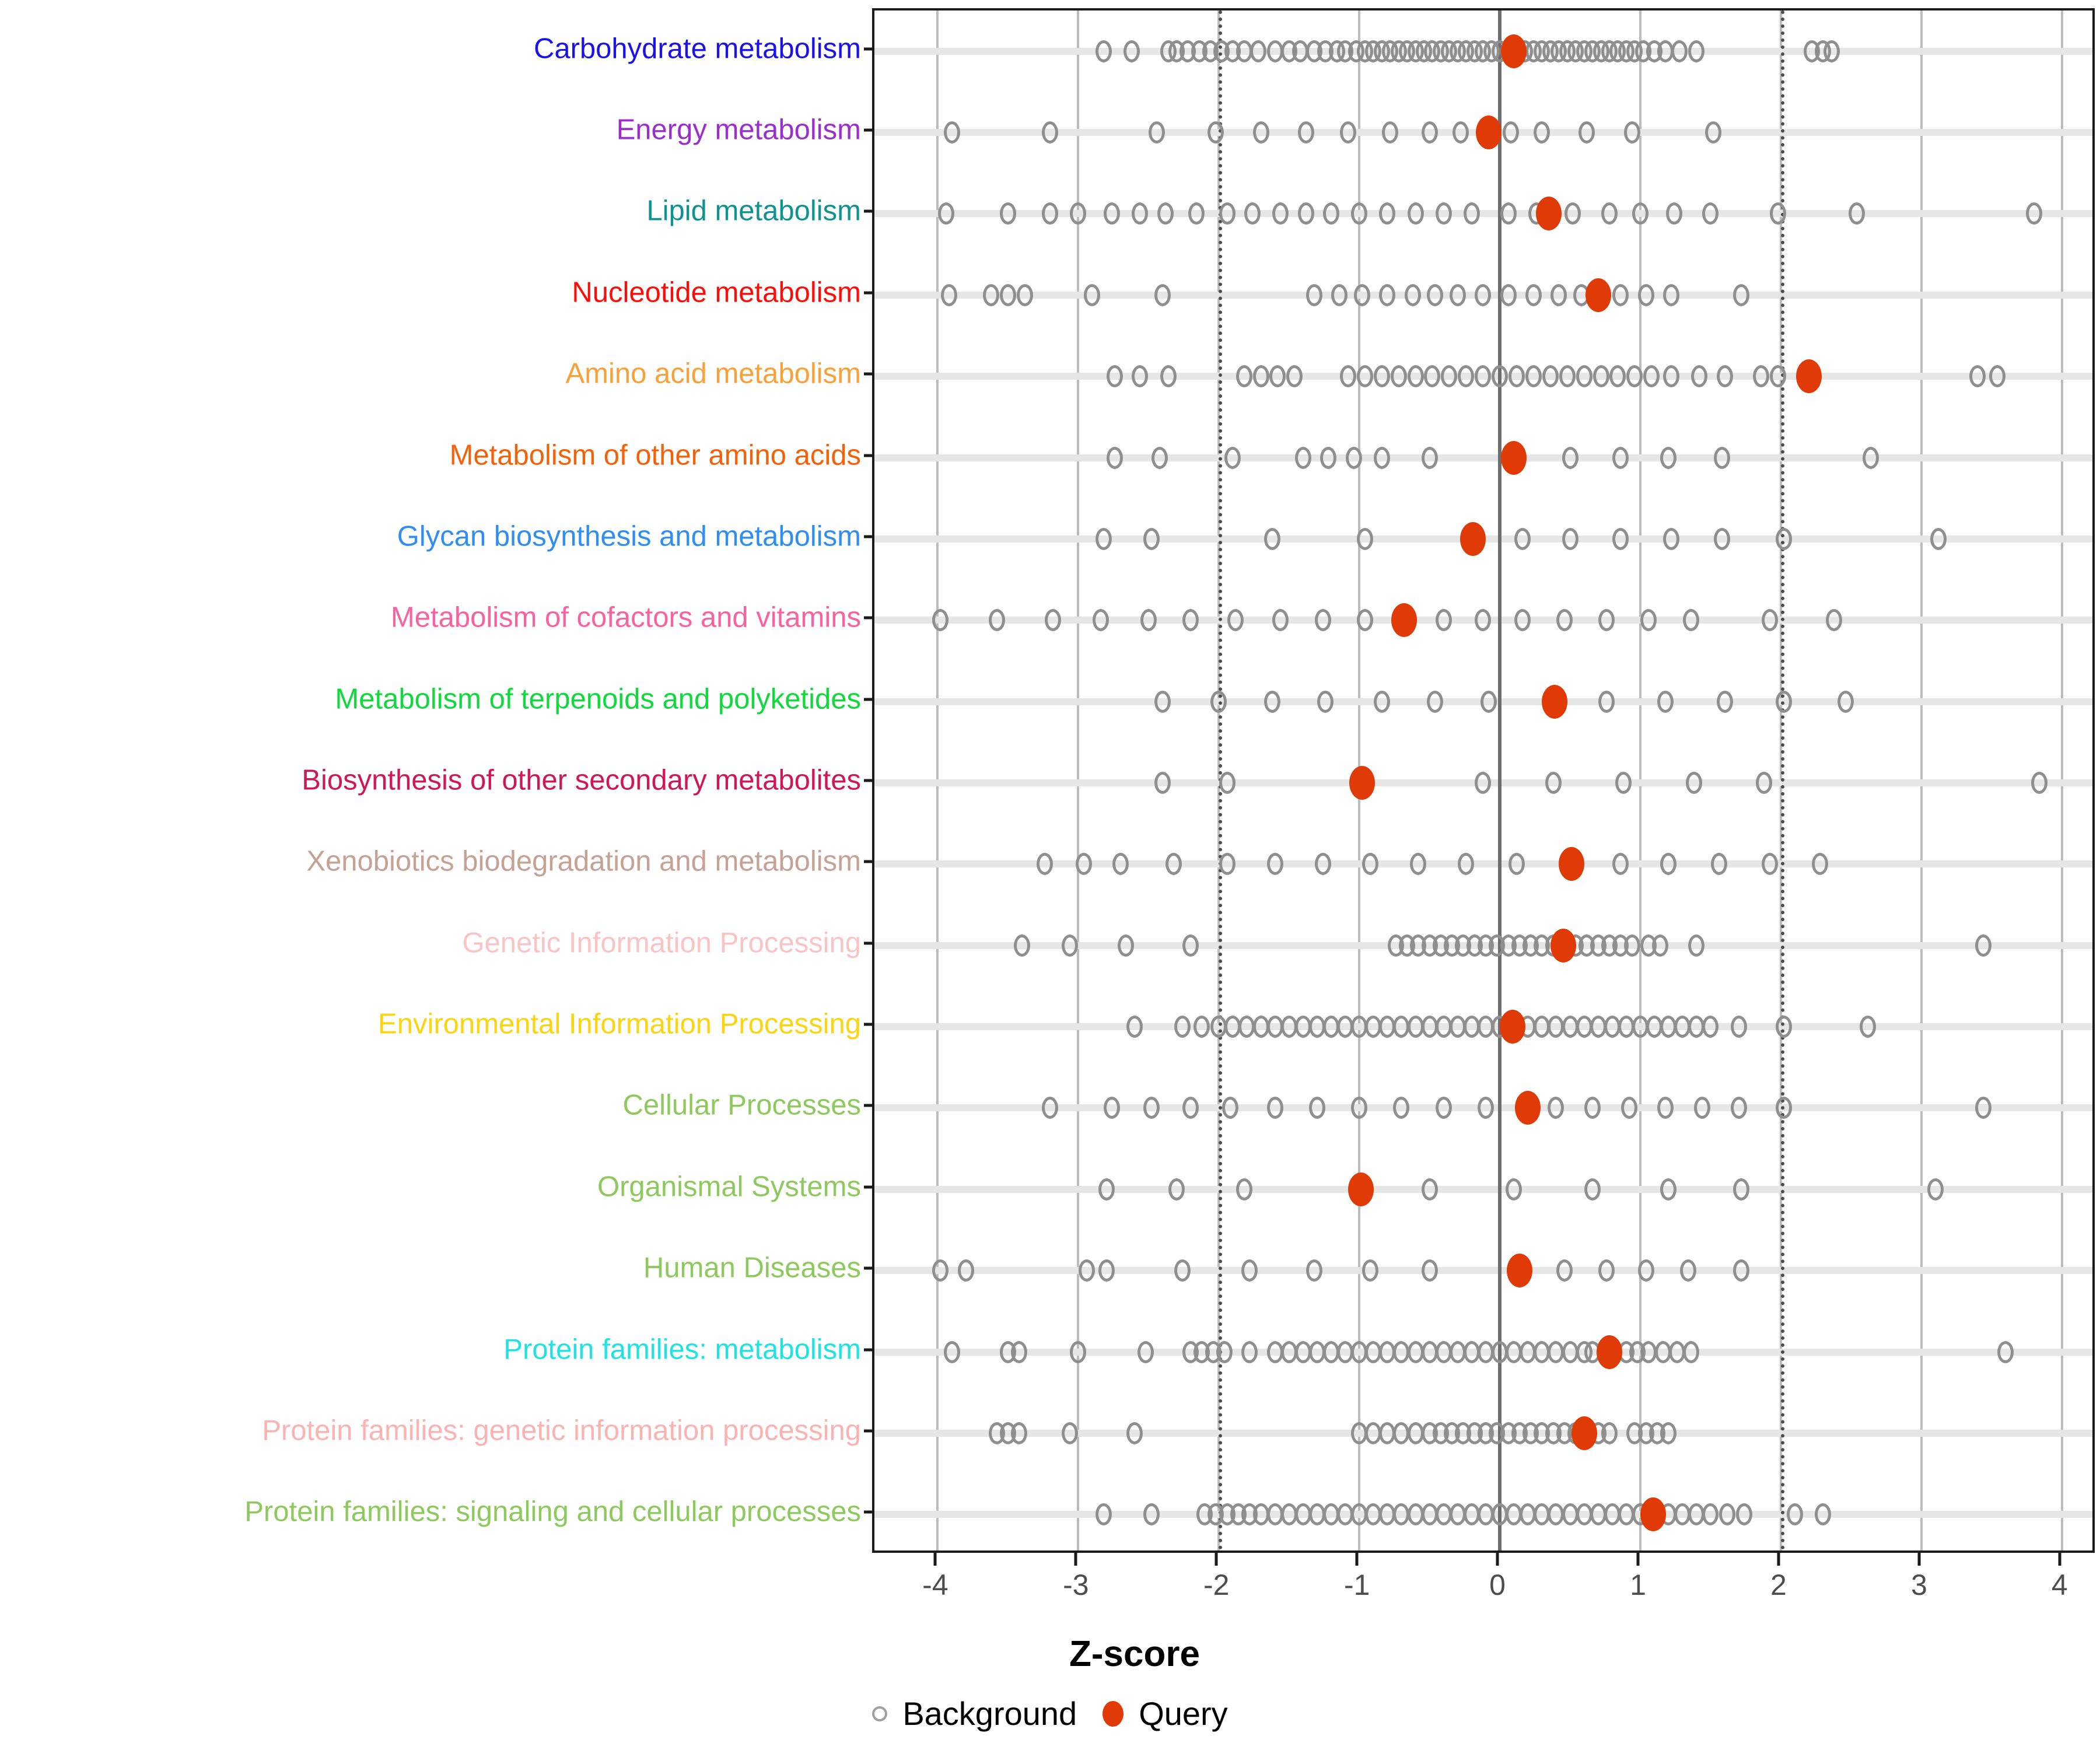  I want to click on y-axis-category-label: Genetic Information Processing, so click(661, 943).